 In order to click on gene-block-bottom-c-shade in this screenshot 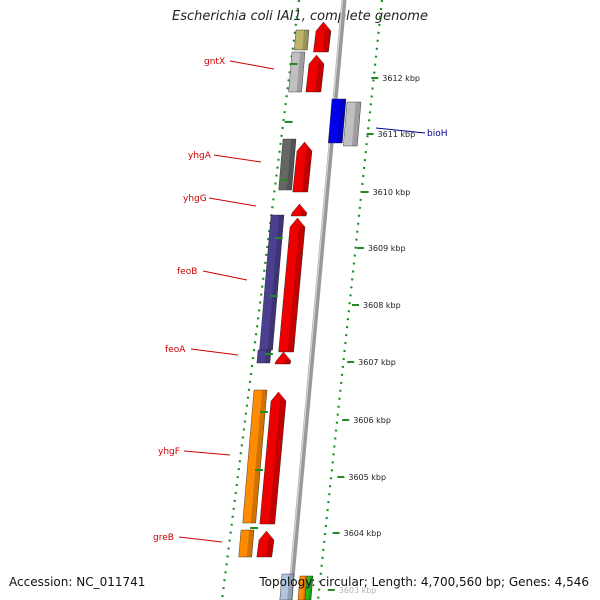, I will do `click(310, 588)`.